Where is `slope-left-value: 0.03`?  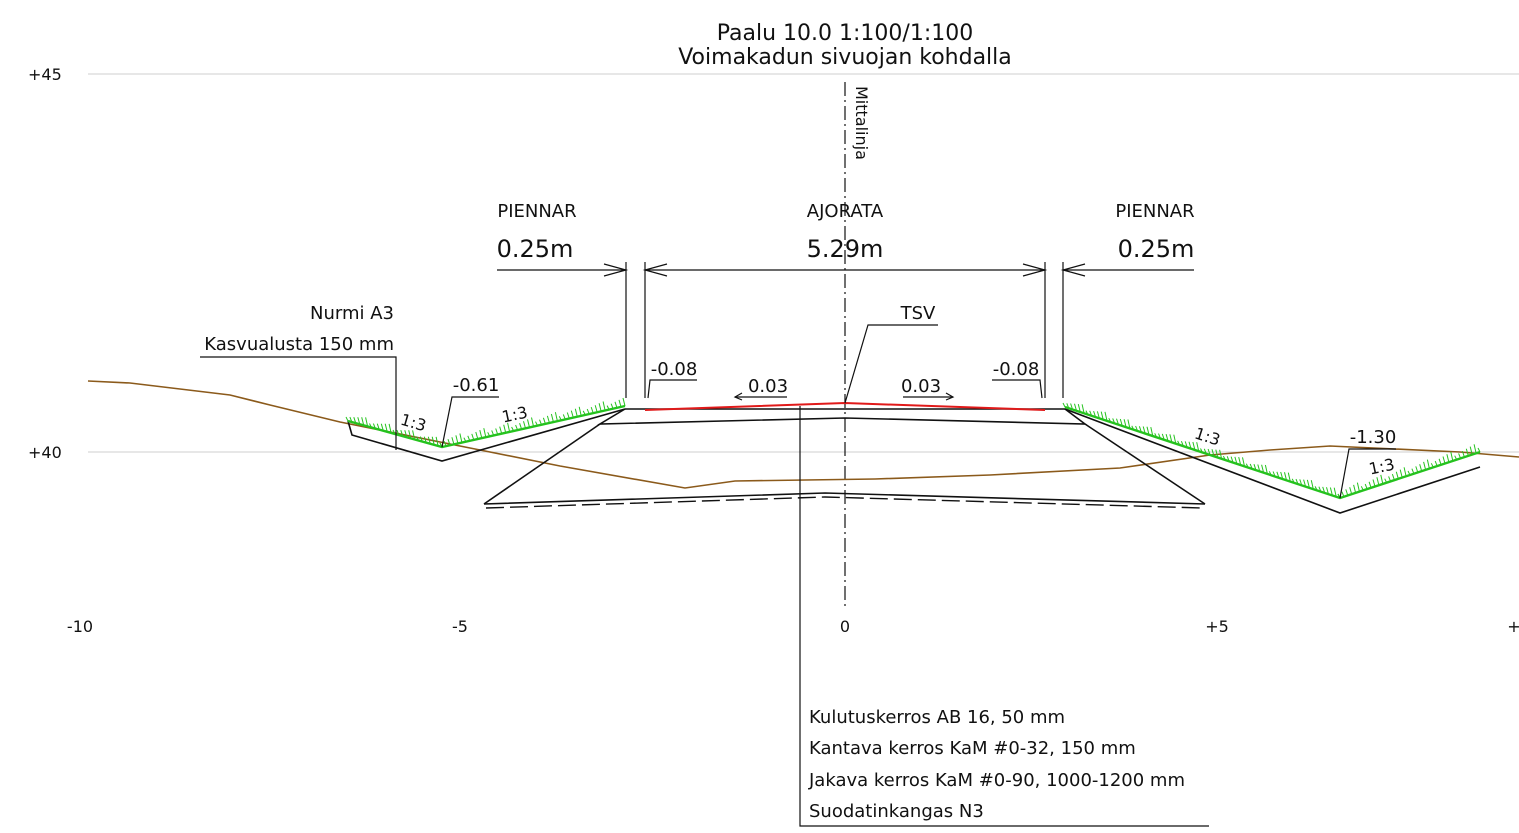
slope-left-value: 0.03 is located at coordinates (768, 386).